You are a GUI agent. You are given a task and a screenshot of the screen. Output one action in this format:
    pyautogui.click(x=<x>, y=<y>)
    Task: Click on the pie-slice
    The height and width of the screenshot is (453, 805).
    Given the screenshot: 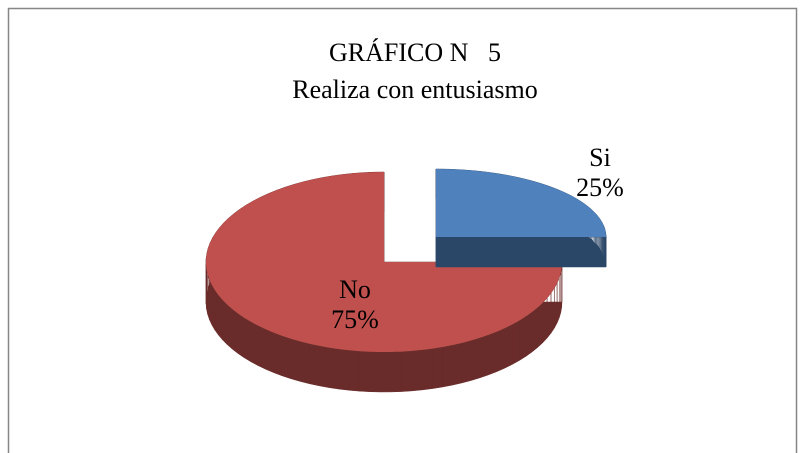 What is the action you would take?
    pyautogui.click(x=521, y=203)
    